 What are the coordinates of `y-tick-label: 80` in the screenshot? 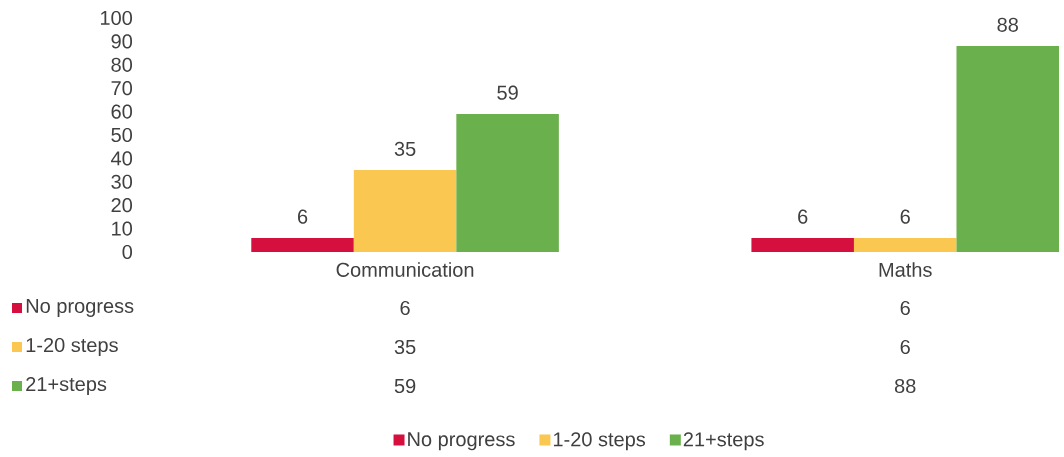 It's located at (122, 64).